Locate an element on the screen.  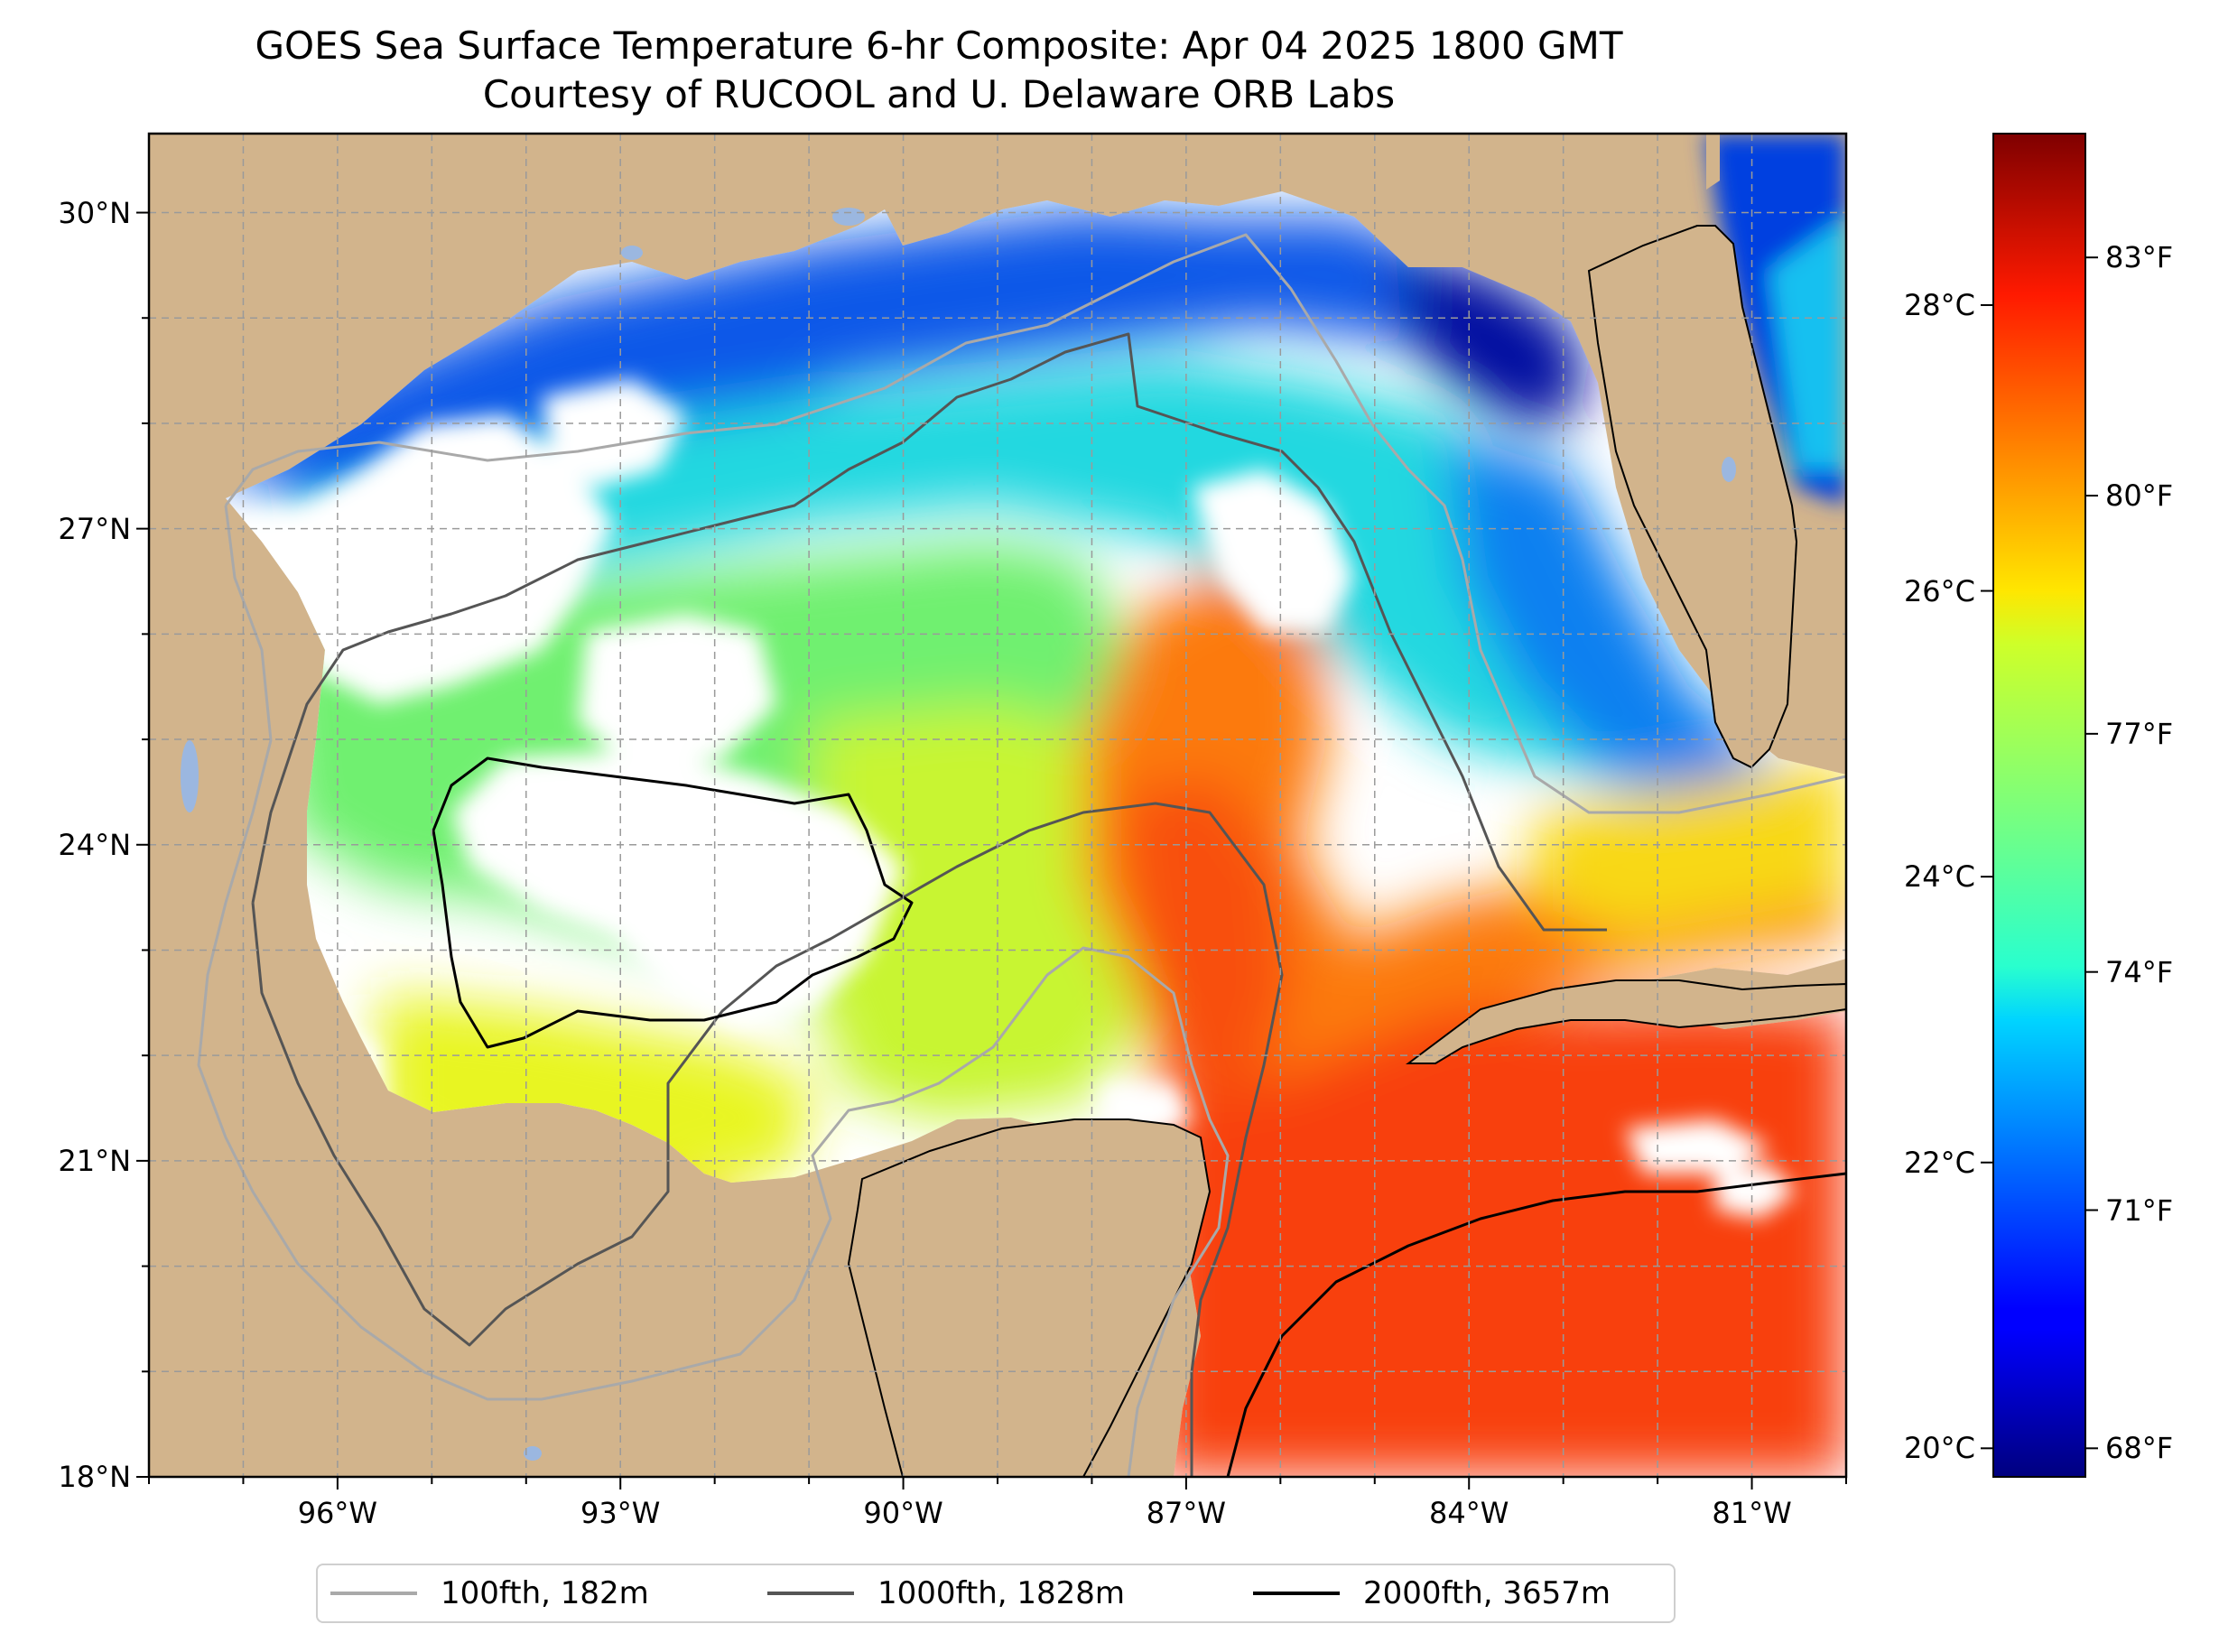
legend-label-2000fth: 2000fth, 3657m is located at coordinates (1487, 1593).